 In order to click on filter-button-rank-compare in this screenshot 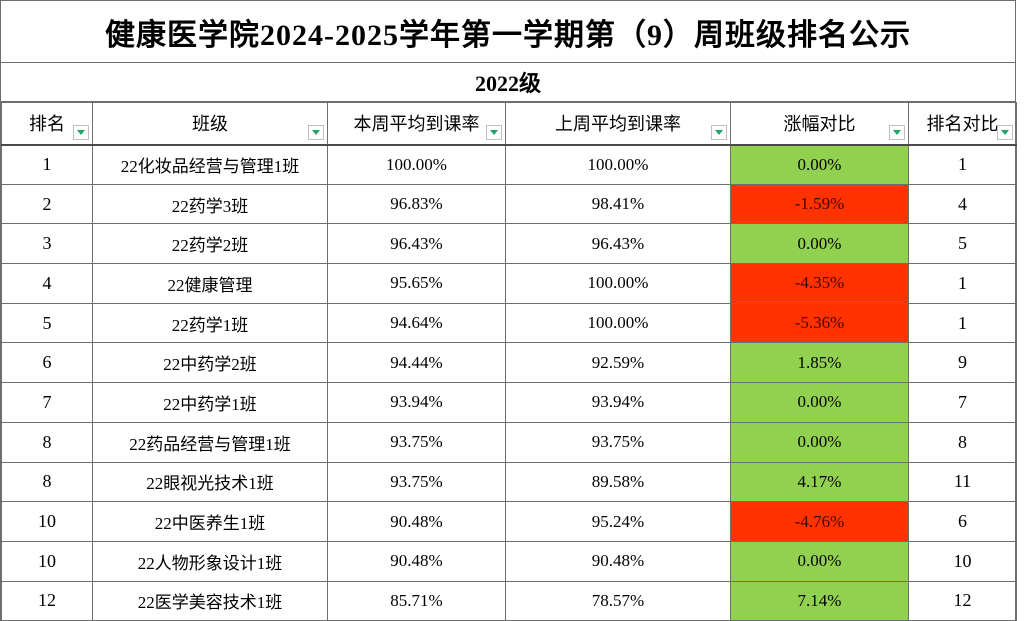, I will do `click(1005, 132)`.